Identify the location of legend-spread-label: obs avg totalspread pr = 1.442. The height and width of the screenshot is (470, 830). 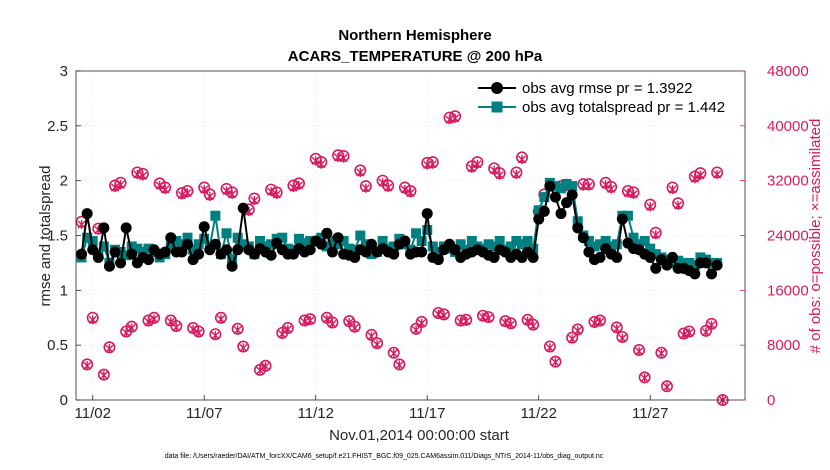
(623, 107).